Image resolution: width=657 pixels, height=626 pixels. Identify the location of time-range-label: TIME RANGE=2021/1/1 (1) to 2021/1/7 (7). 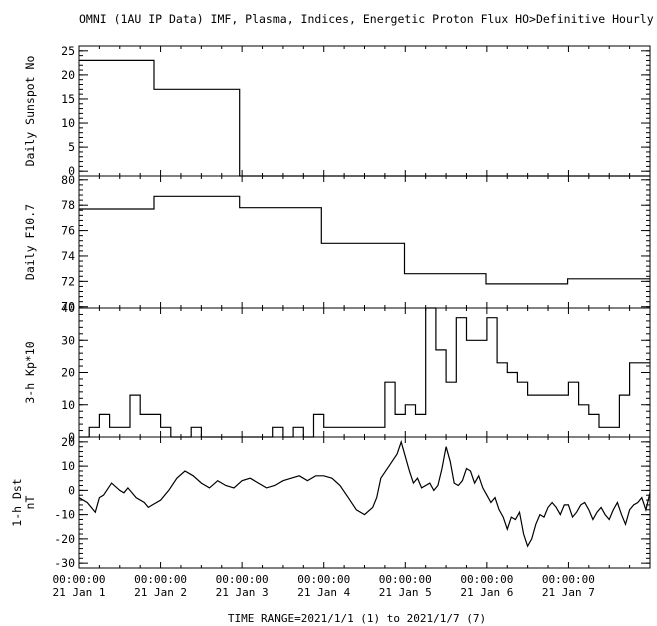
(357, 618).